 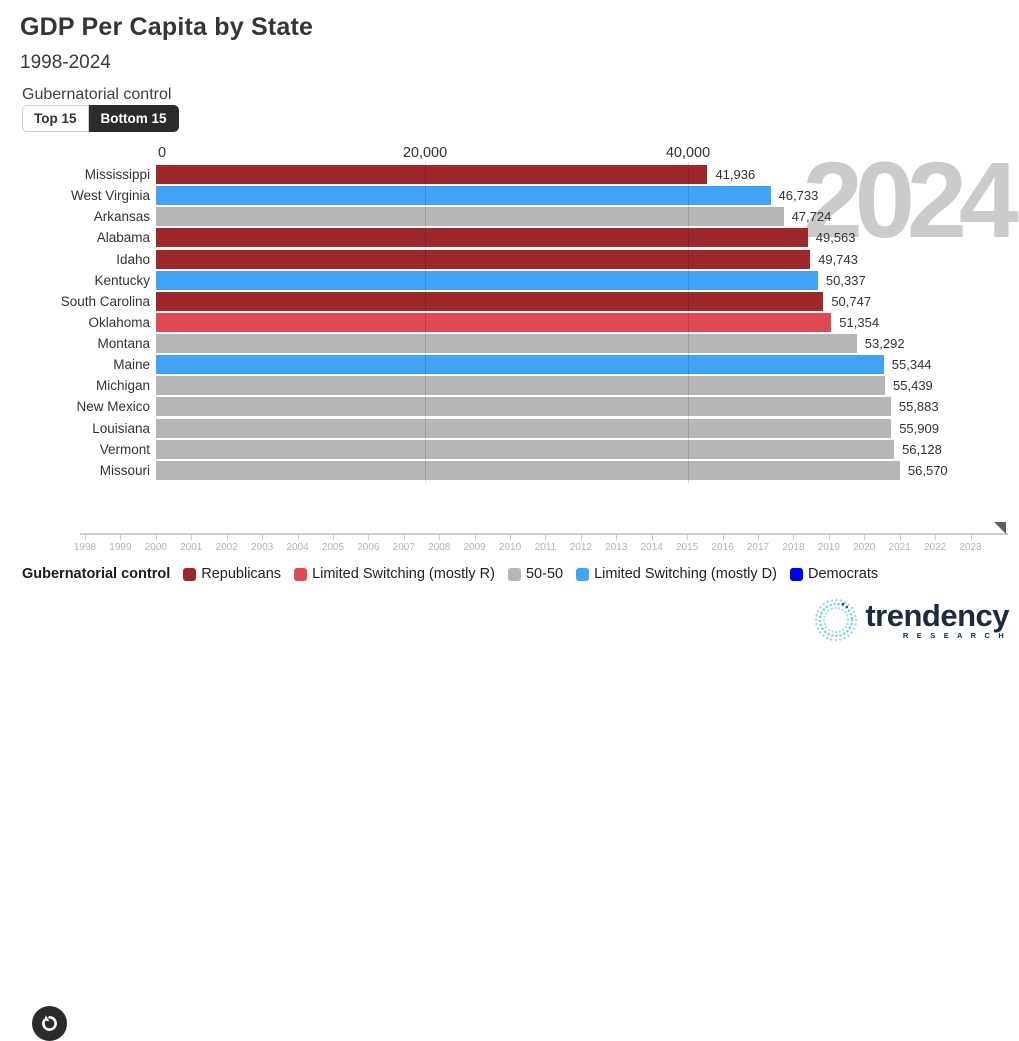 I want to click on bar-value-label: 49,563, so click(x=835, y=238).